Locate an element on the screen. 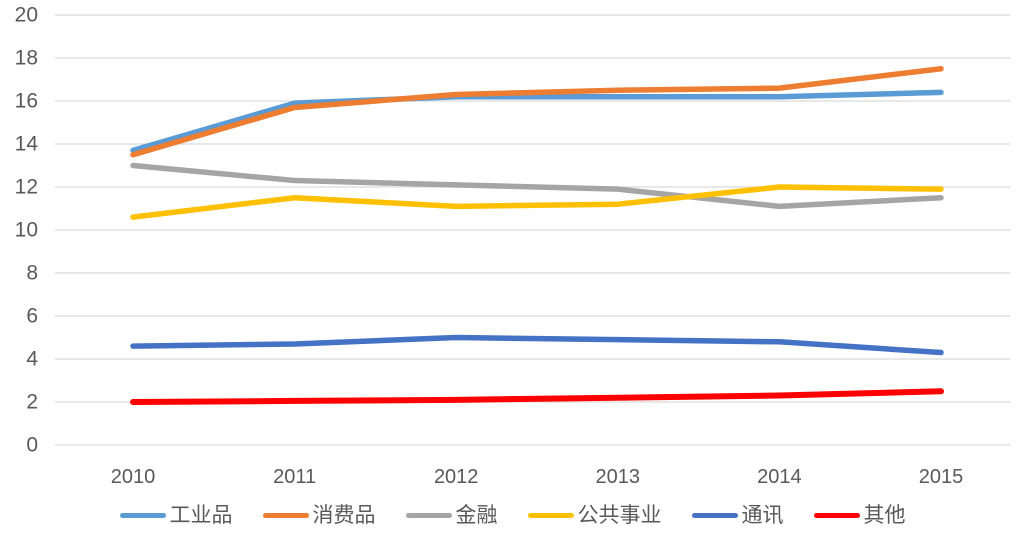 Image resolution: width=1025 pixels, height=550 pixels. x-axis-tick-label: 2011 is located at coordinates (294, 477).